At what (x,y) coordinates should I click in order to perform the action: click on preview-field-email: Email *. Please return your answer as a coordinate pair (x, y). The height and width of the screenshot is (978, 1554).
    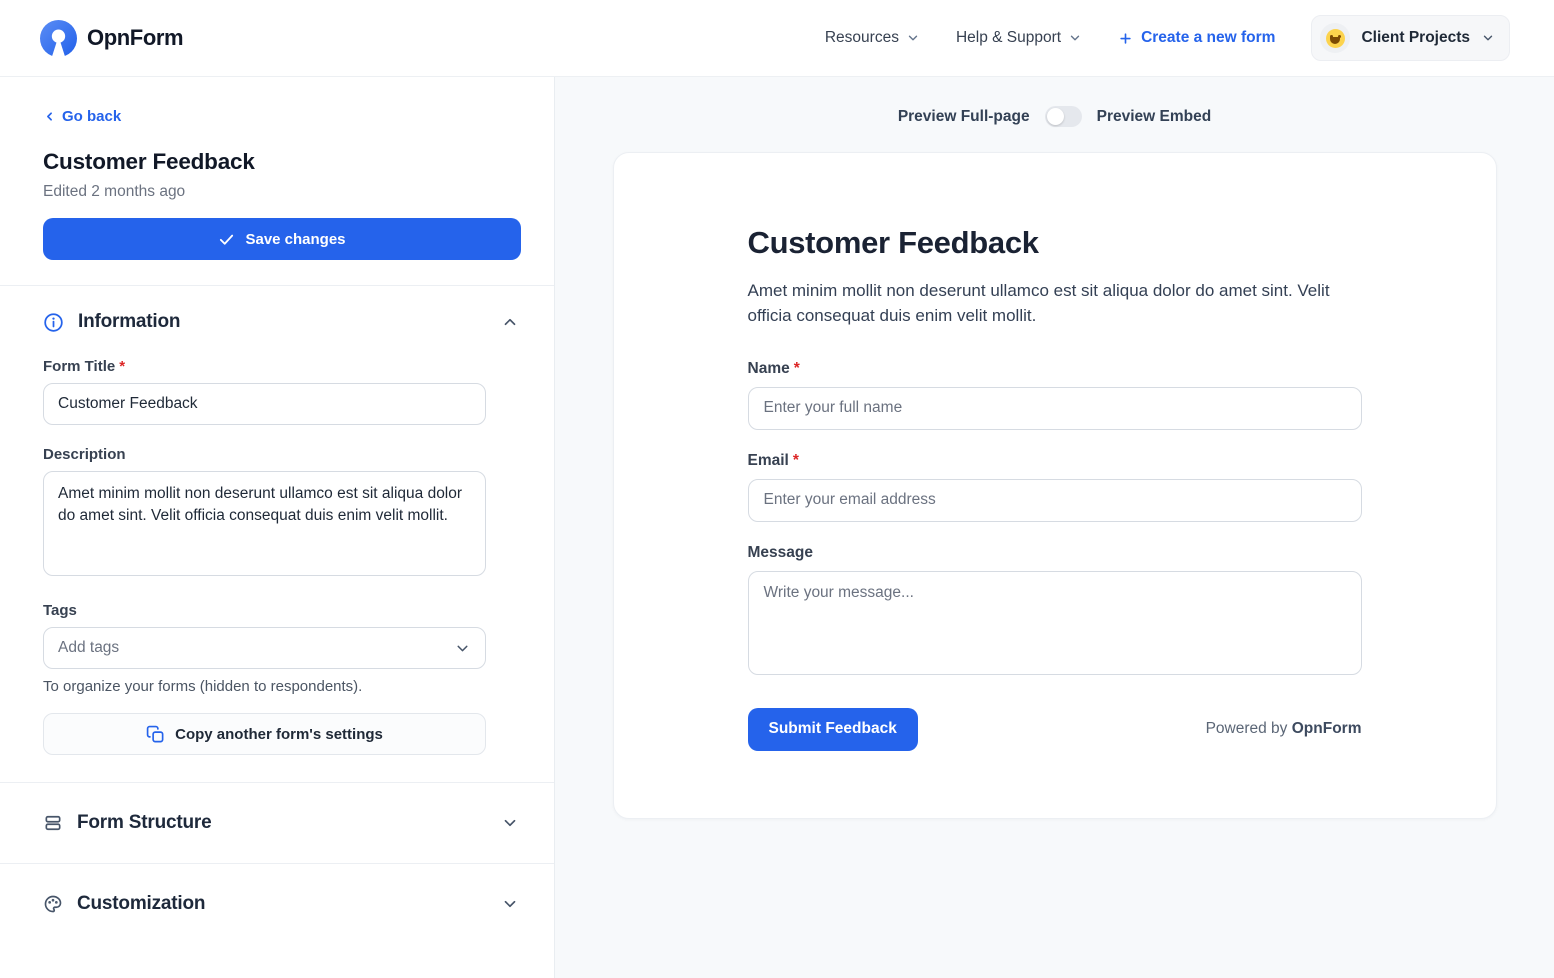
    Looking at the image, I should click on (1054, 486).